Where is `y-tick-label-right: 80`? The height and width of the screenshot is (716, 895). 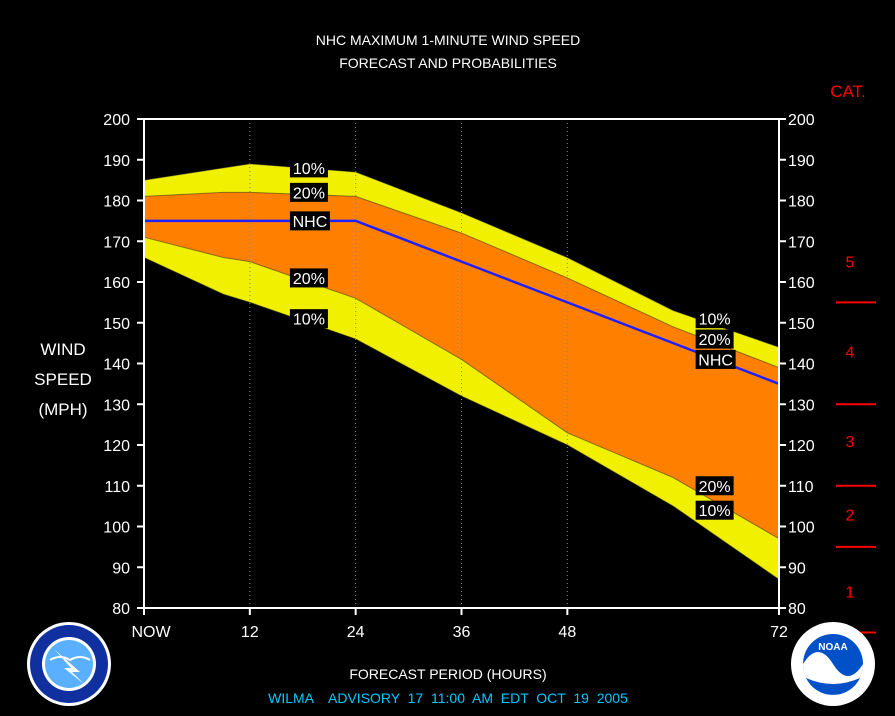 y-tick-label-right: 80 is located at coordinates (797, 609).